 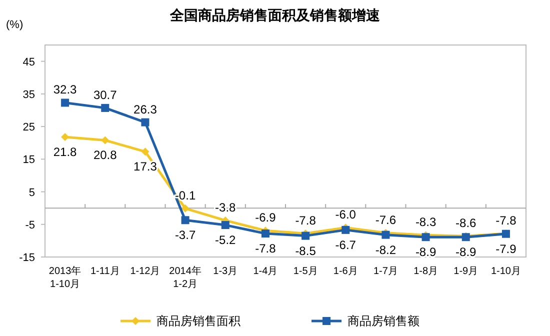 What do you see at coordinates (265, 217) in the screenshot?
I see `data-label: -6.9` at bounding box center [265, 217].